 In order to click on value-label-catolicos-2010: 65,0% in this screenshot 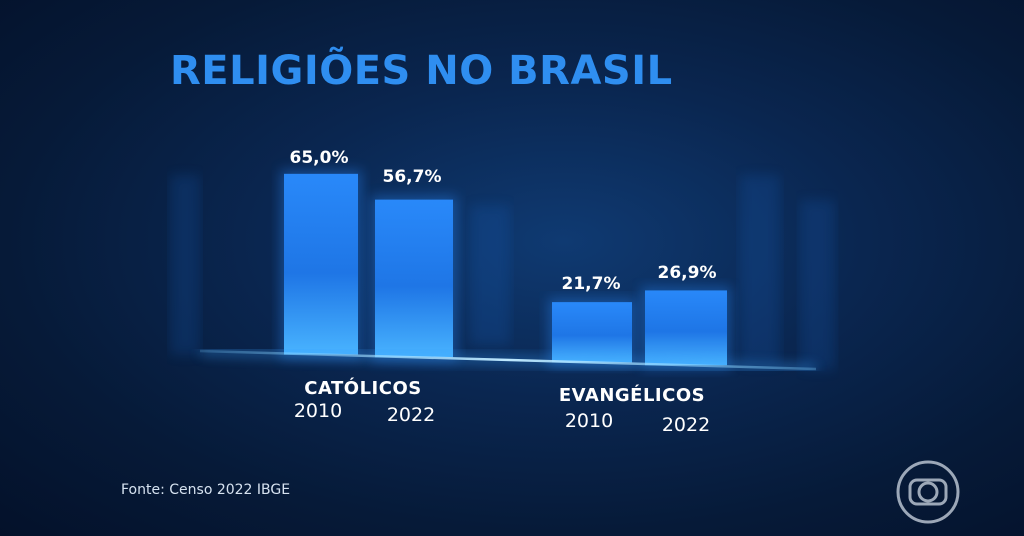, I will do `click(319, 158)`.